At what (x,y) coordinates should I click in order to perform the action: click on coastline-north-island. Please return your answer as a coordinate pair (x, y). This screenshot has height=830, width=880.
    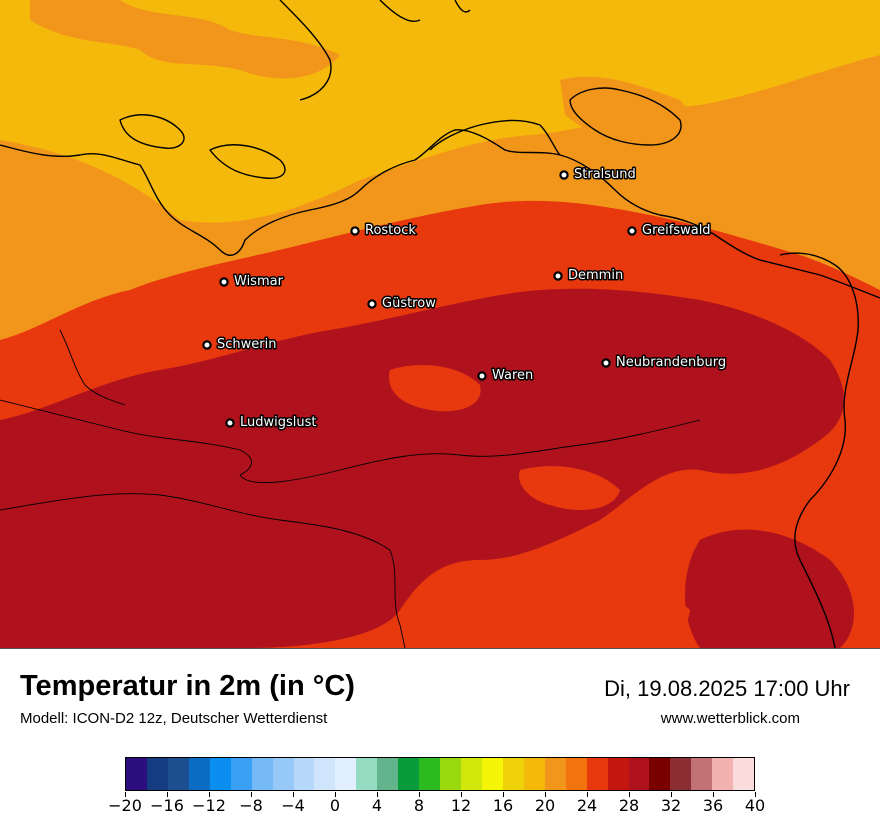
    Looking at the image, I should click on (152, 131).